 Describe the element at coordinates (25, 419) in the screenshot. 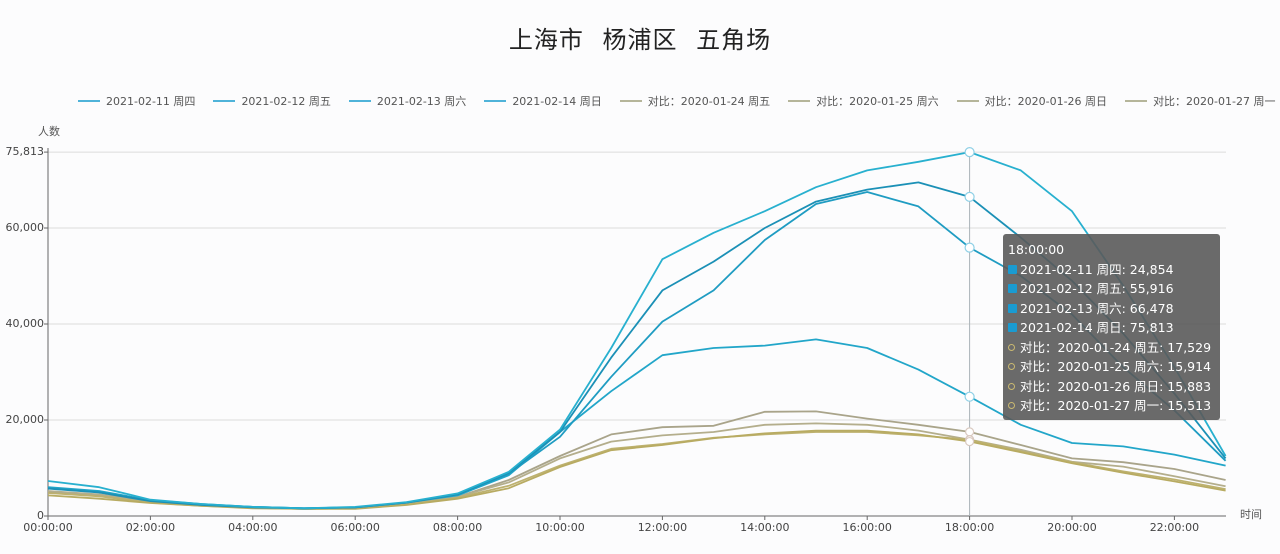

I see `y-tick-label: 20,000` at that location.